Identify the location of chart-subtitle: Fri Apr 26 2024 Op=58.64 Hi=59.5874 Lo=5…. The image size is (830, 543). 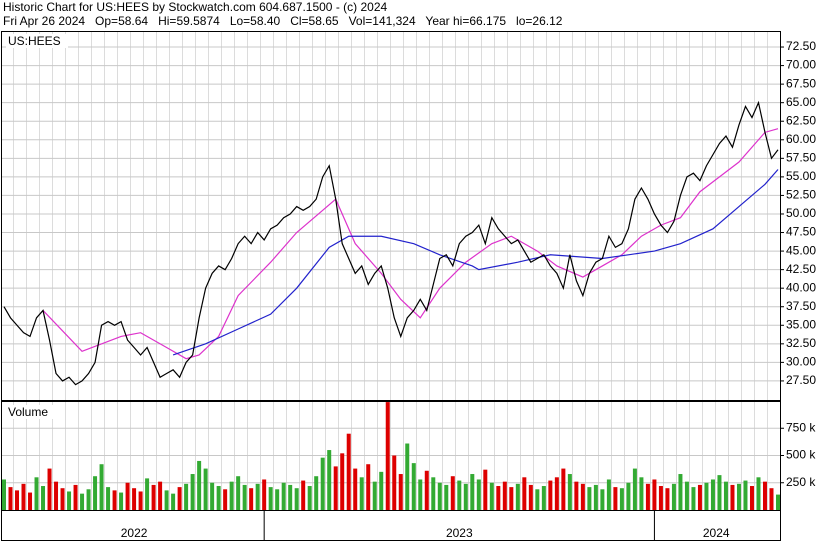
(283, 21).